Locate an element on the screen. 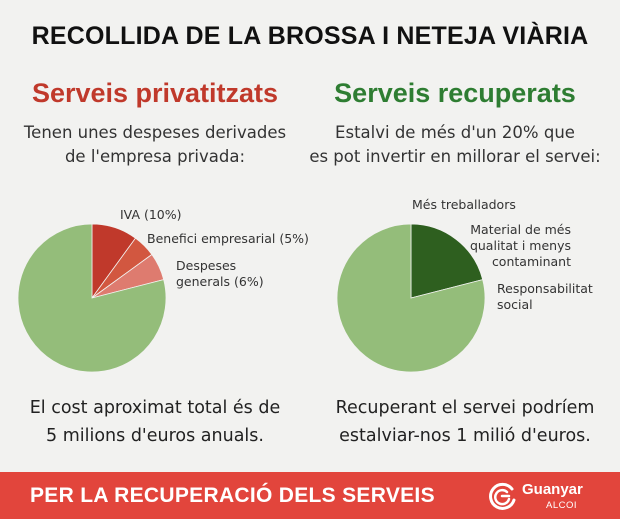 The height and width of the screenshot is (519, 620). logo-name: Guanyar is located at coordinates (552, 489).